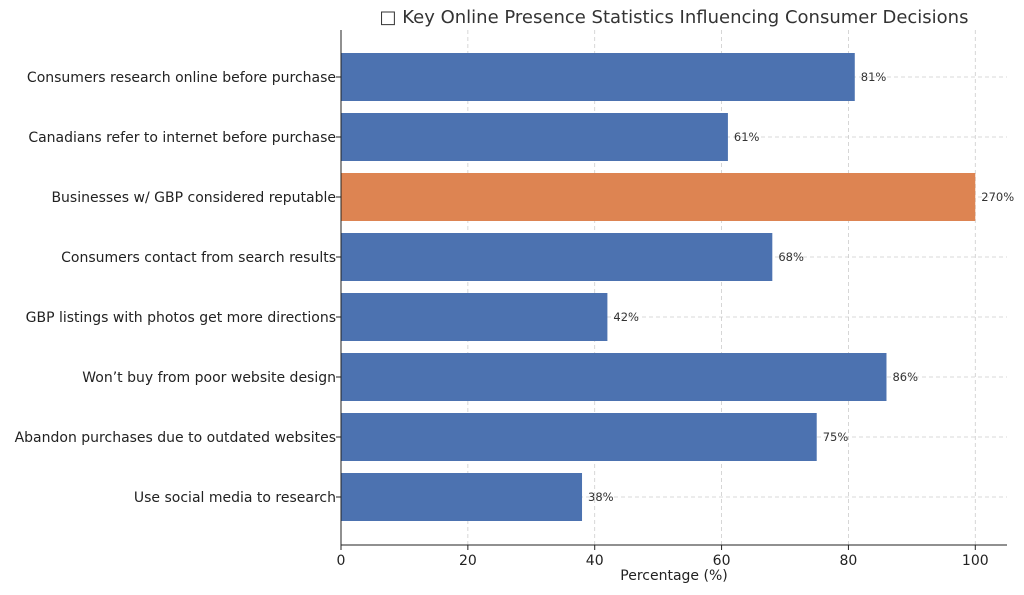 This screenshot has width=1024, height=595. I want to click on x-tick-label: 20, so click(468, 561).